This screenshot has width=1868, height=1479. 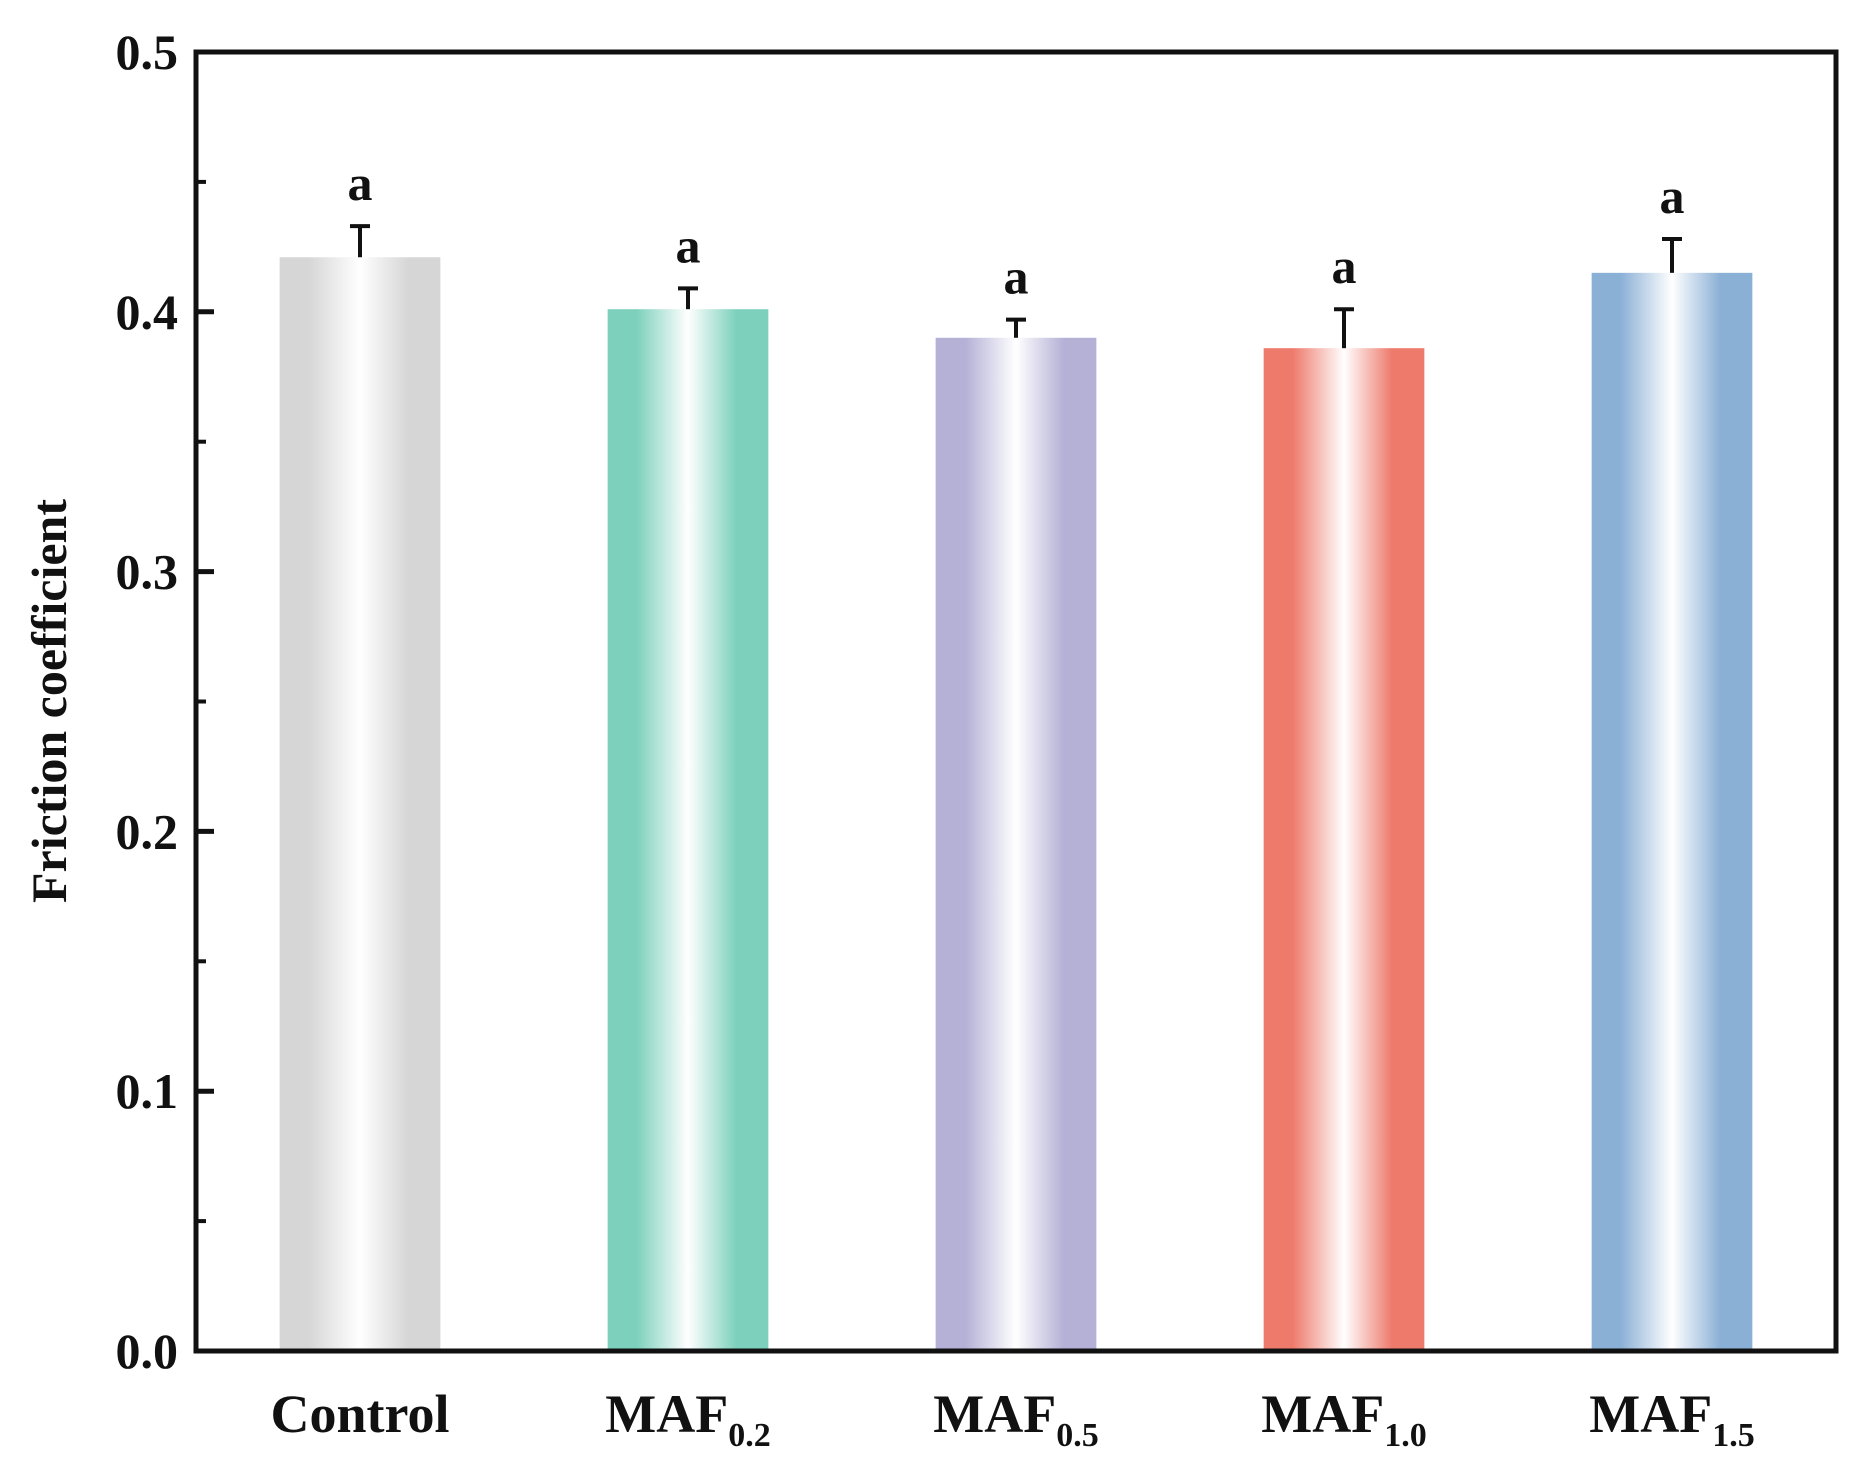 What do you see at coordinates (359, 1414) in the screenshot?
I see `x-tick-label: Control` at bounding box center [359, 1414].